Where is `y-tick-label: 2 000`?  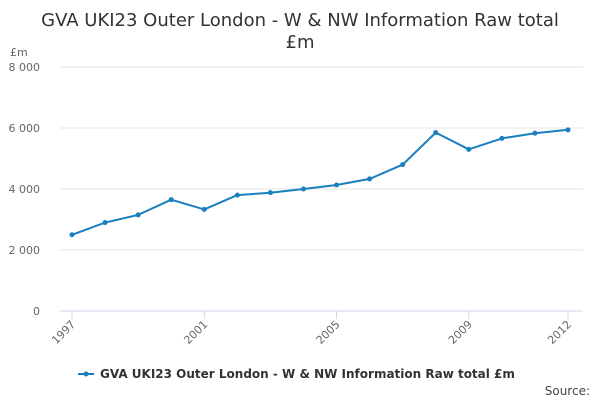
y-tick-label: 2 000 is located at coordinates (25, 250).